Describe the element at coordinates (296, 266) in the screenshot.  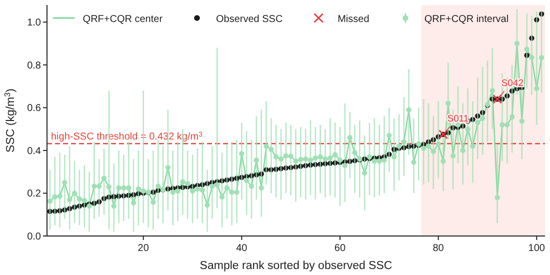
I see `x-axis-title: Sample rank sorted by observed SSC` at that location.